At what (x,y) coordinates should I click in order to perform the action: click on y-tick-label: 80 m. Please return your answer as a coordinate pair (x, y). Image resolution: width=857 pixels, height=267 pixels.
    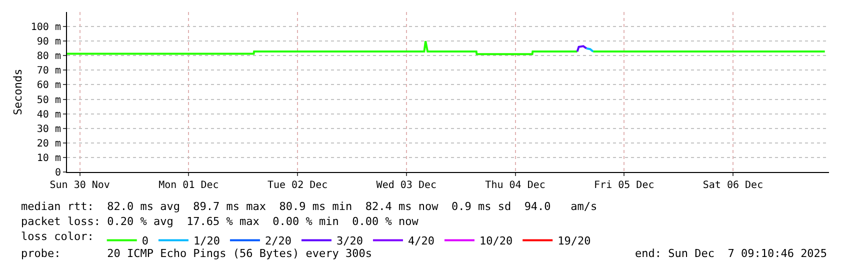
    Looking at the image, I should click on (48, 56).